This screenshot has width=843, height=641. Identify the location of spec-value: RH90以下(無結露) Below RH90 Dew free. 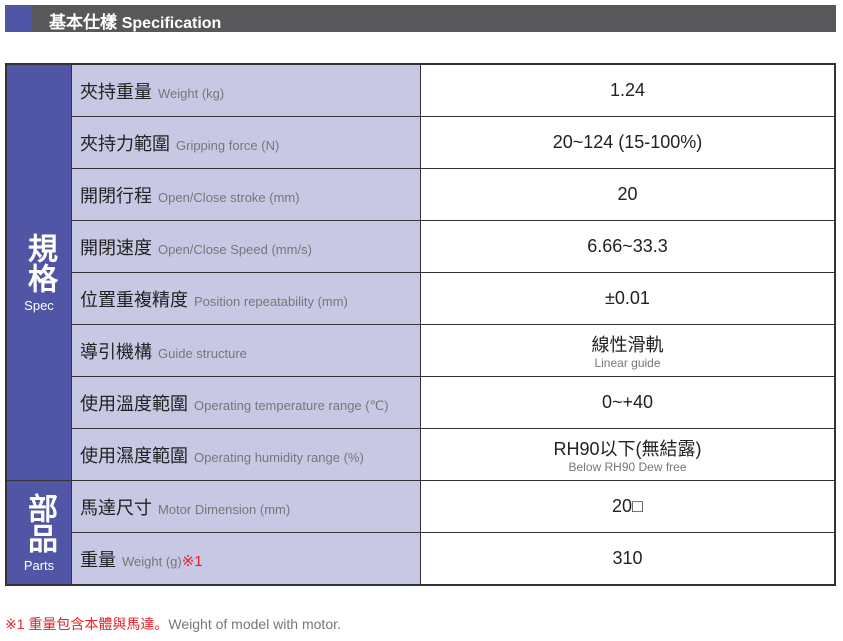
(628, 454).